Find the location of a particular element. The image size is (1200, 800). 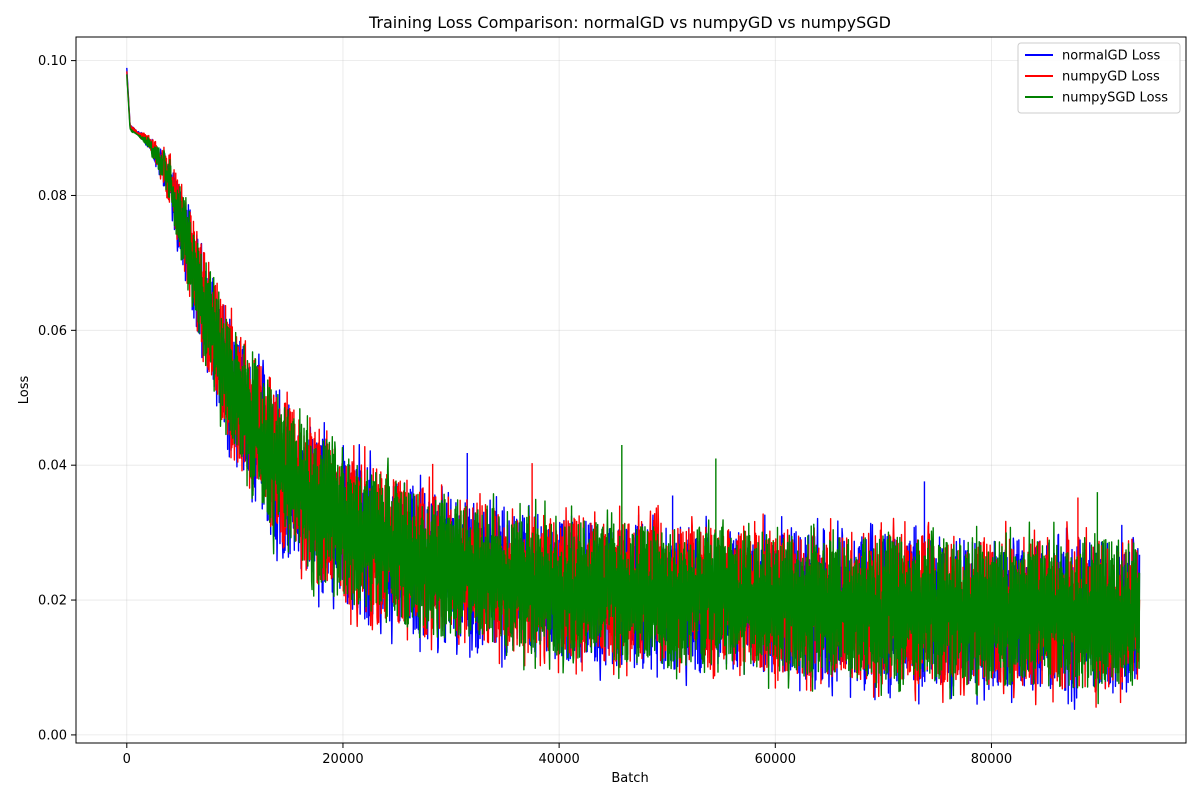

x-tick-label: 0 is located at coordinates (127, 759).